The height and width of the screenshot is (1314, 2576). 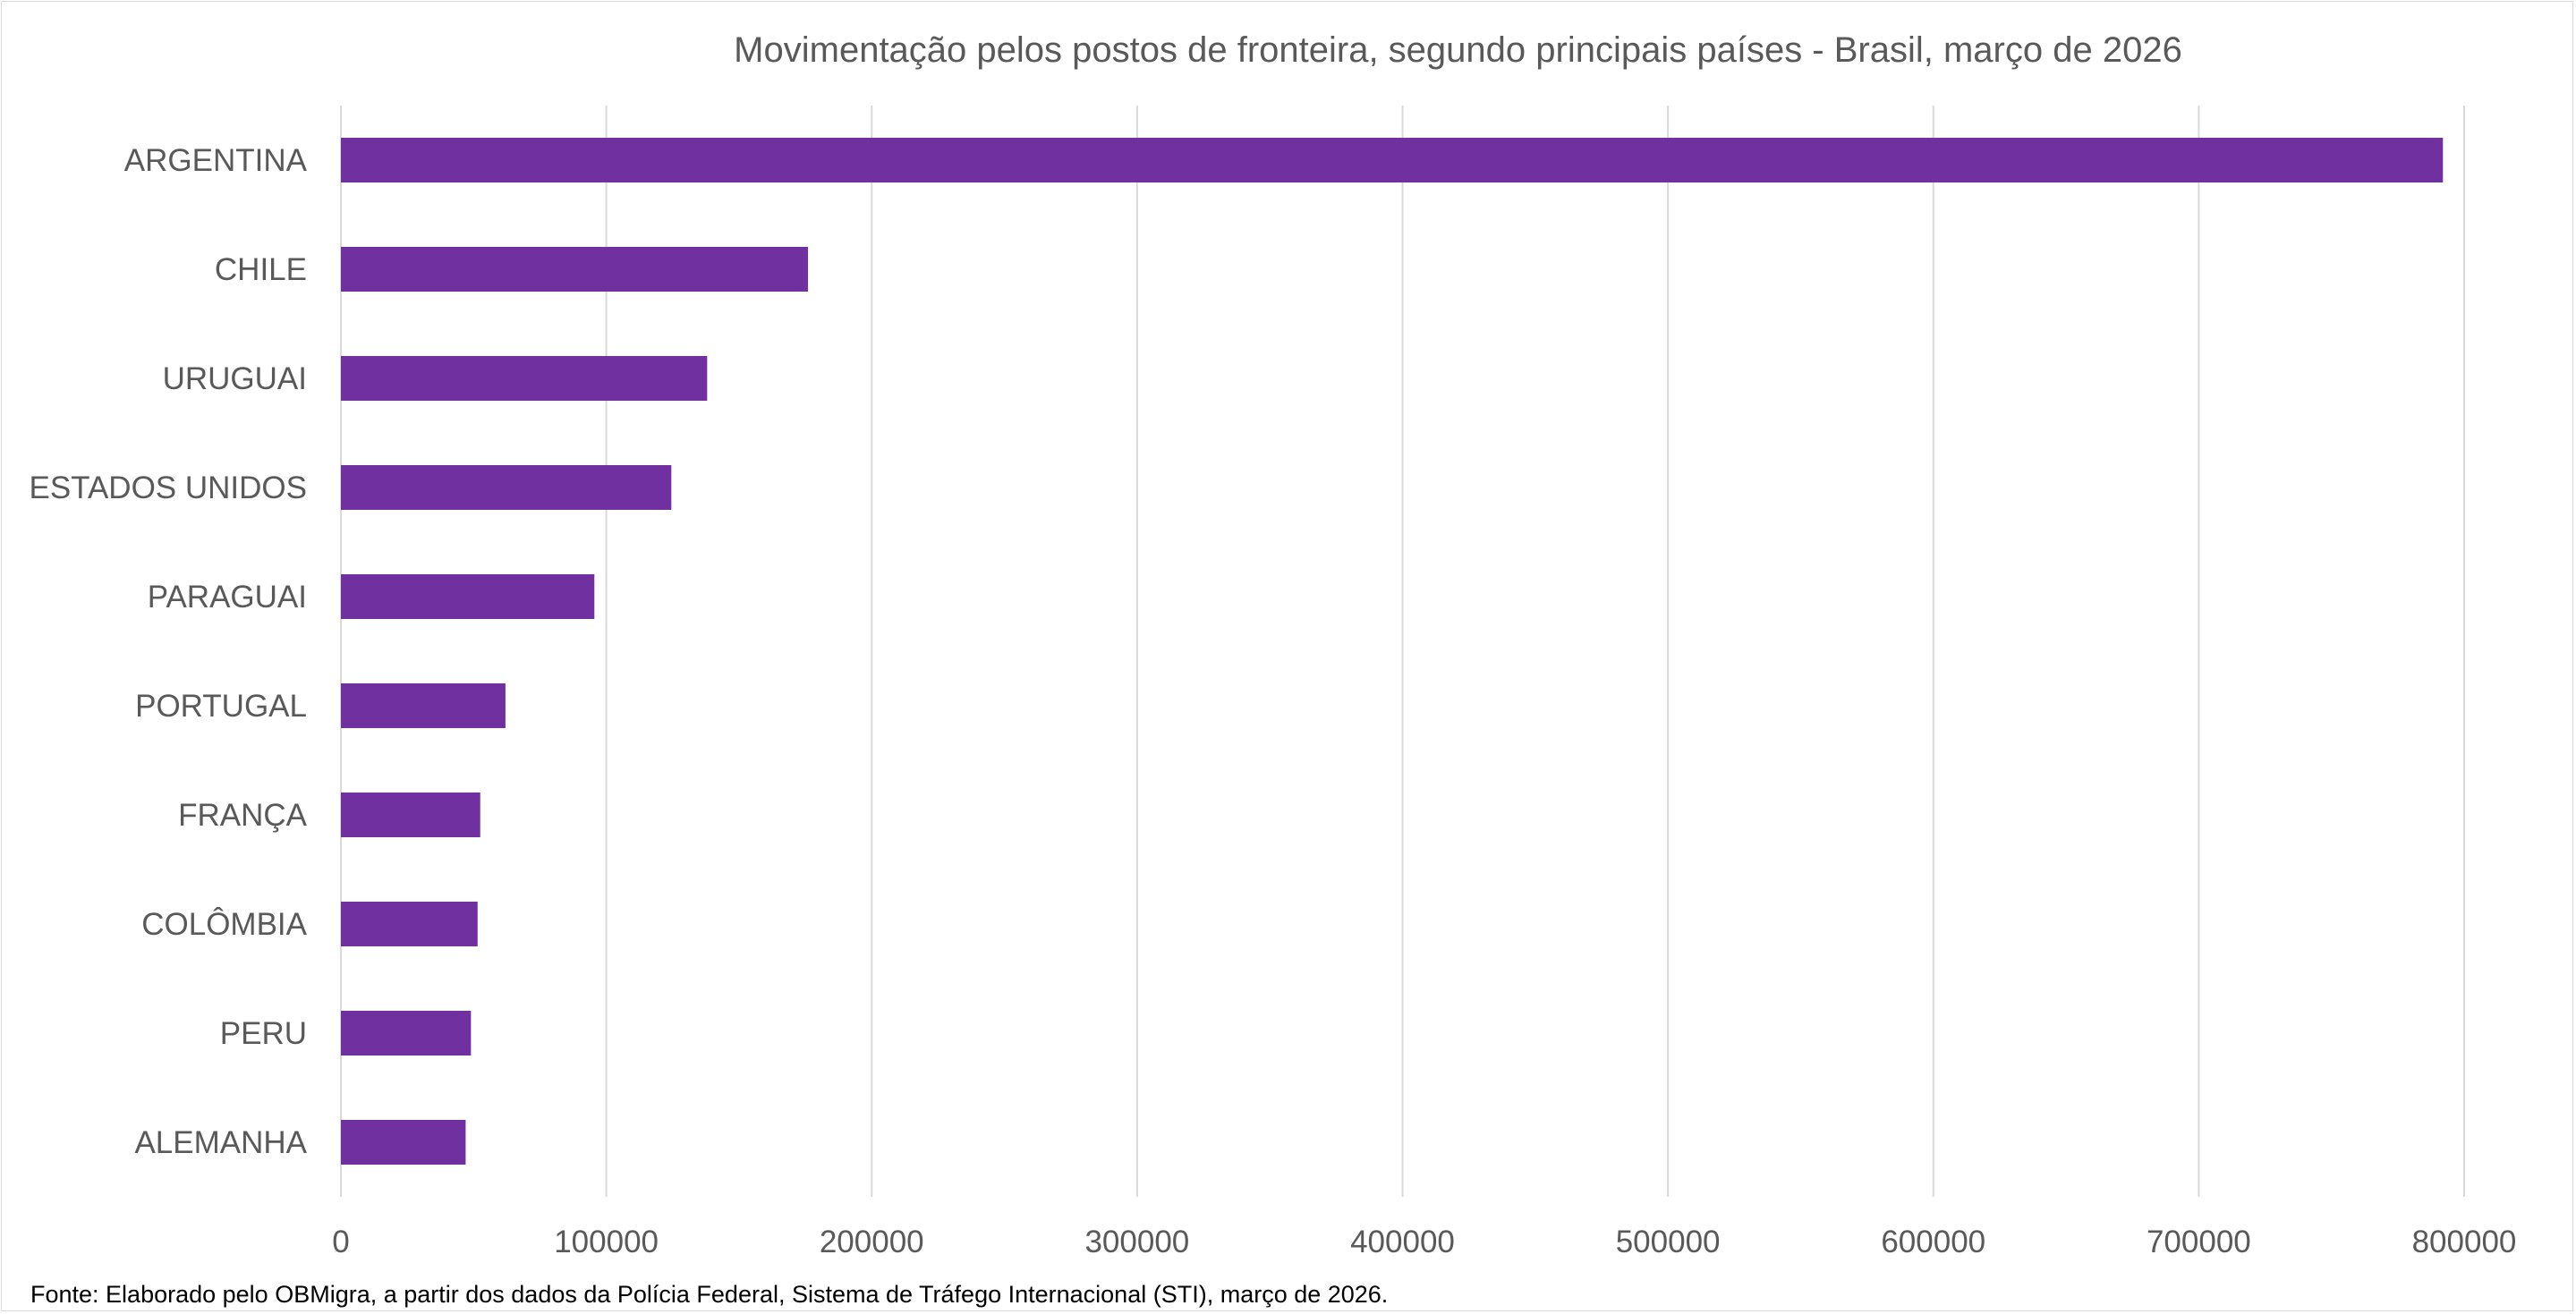 What do you see at coordinates (261, 270) in the screenshot?
I see `category-label: CHILE` at bounding box center [261, 270].